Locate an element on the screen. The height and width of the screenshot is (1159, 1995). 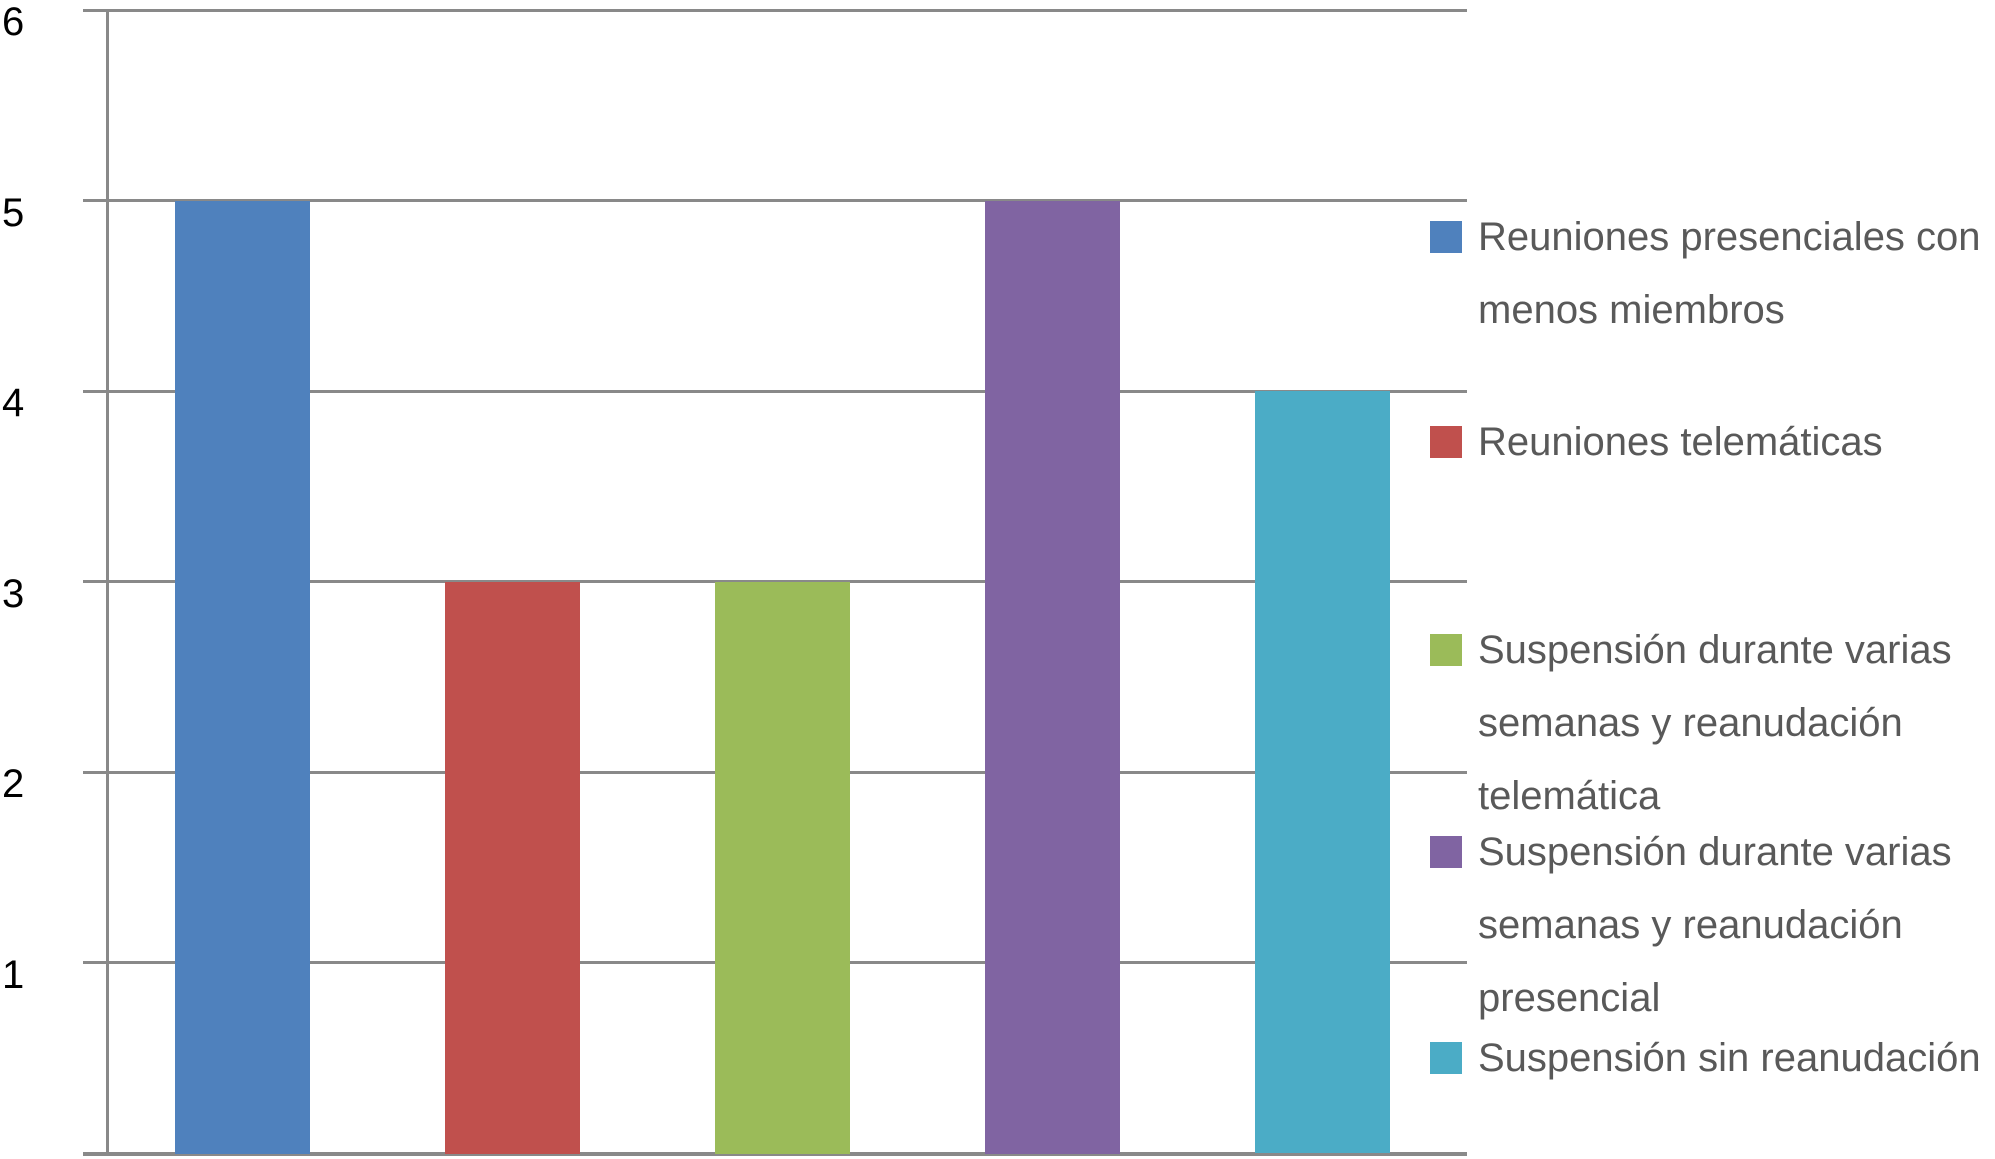
y-tick-label-3: 3 is located at coordinates (13, 594).